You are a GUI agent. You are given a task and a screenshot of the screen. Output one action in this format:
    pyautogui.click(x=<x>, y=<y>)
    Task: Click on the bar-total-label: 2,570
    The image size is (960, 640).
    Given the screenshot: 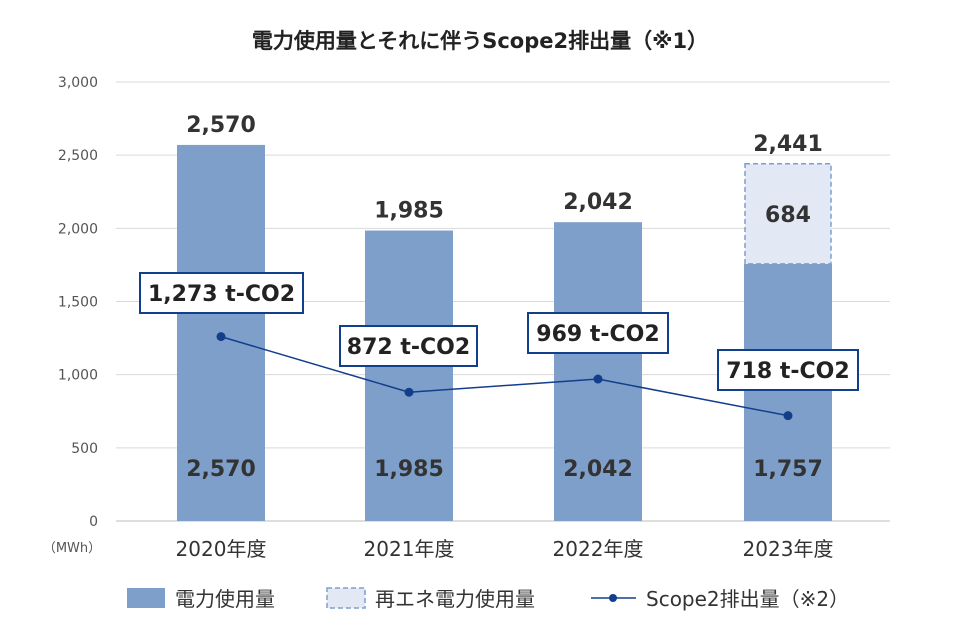 What is the action you would take?
    pyautogui.click(x=221, y=125)
    